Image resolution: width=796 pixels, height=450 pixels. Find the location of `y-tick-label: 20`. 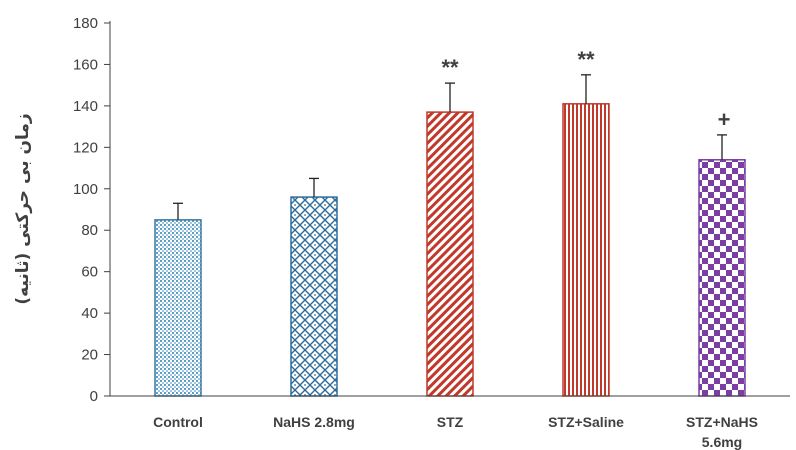

y-tick-label: 20 is located at coordinates (89, 355).